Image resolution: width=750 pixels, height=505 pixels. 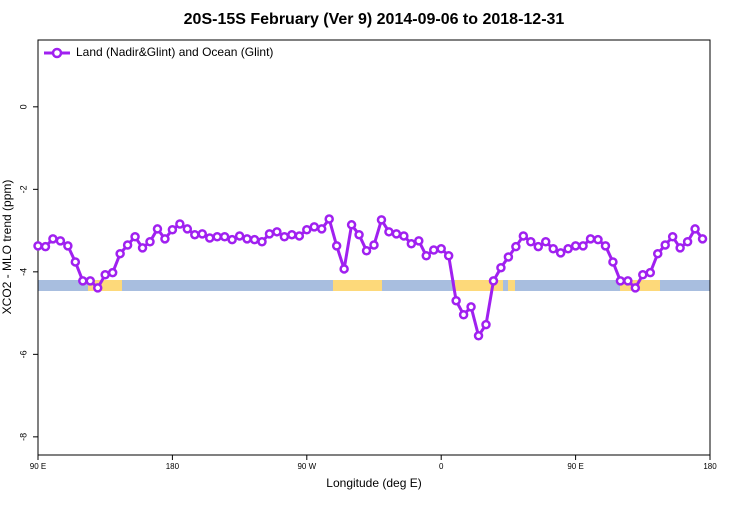 I want to click on x-tick-label: 0, so click(x=441, y=466).